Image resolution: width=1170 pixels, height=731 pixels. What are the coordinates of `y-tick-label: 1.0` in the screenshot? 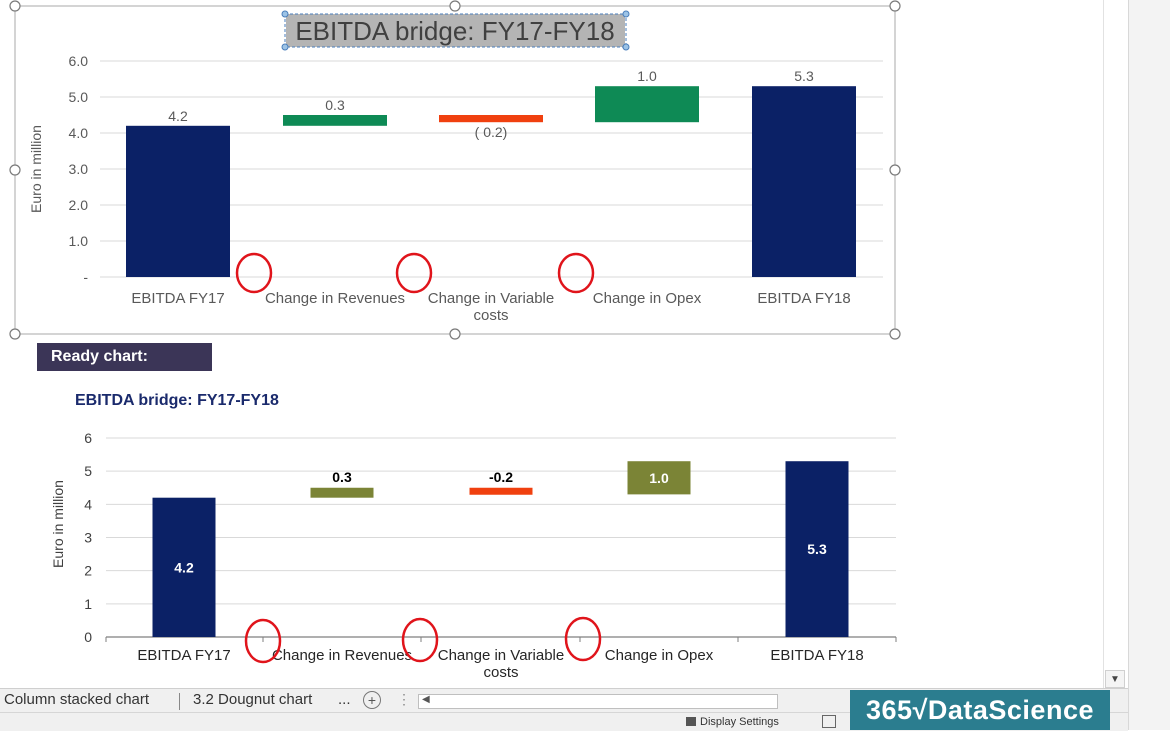 It's located at (79, 241).